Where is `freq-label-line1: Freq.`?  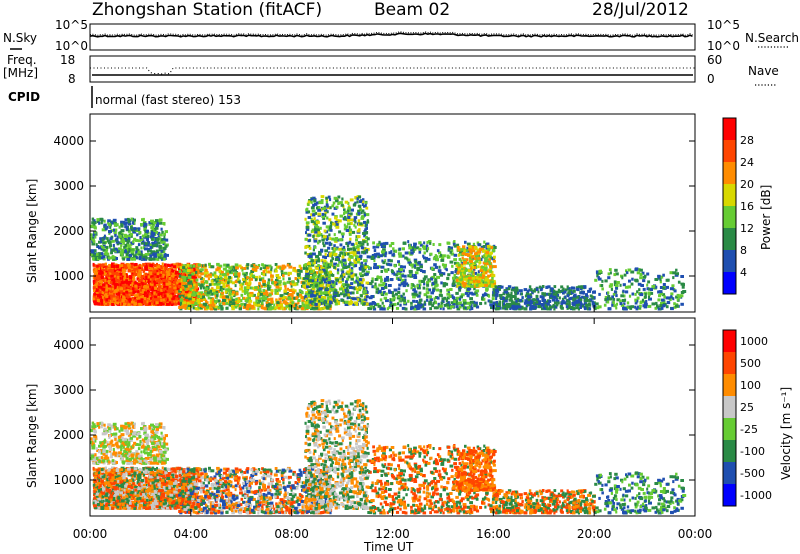
freq-label-line1: Freq. is located at coordinates (22, 60).